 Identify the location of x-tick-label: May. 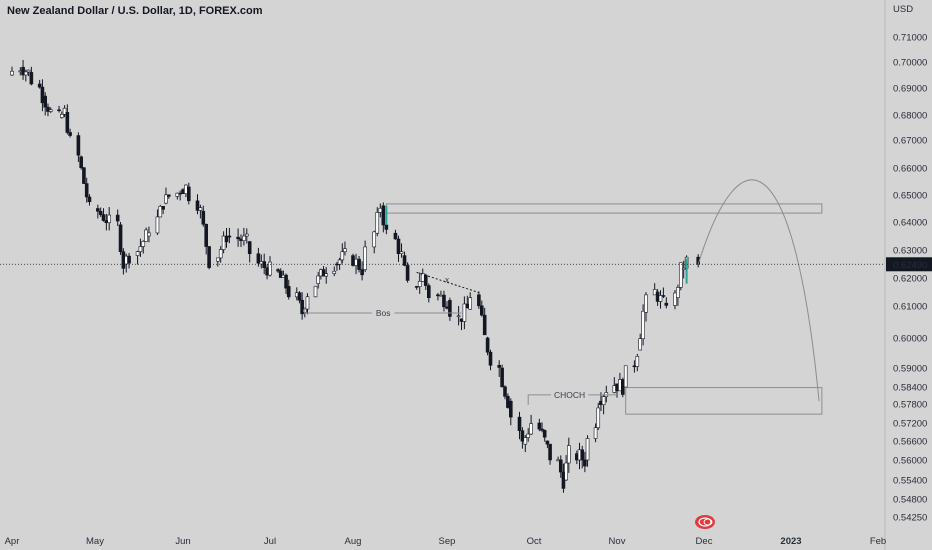
(95, 541).